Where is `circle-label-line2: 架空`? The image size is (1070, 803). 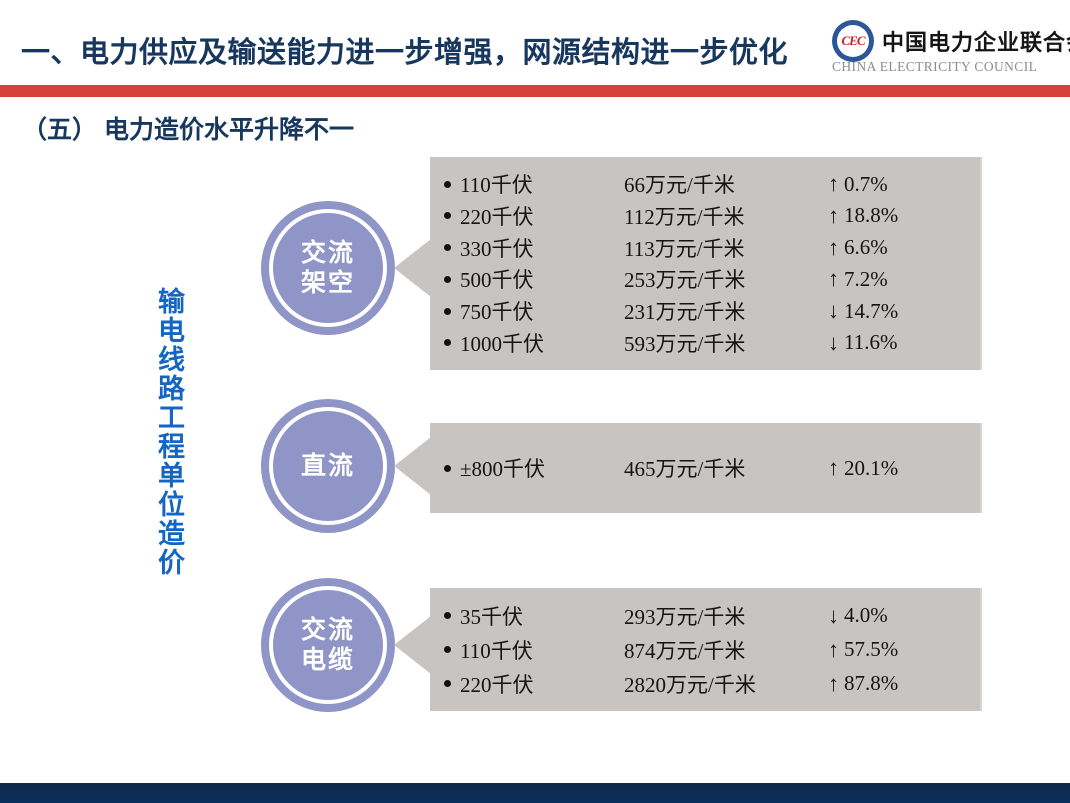
circle-label-line2: 架空 is located at coordinates (327, 283).